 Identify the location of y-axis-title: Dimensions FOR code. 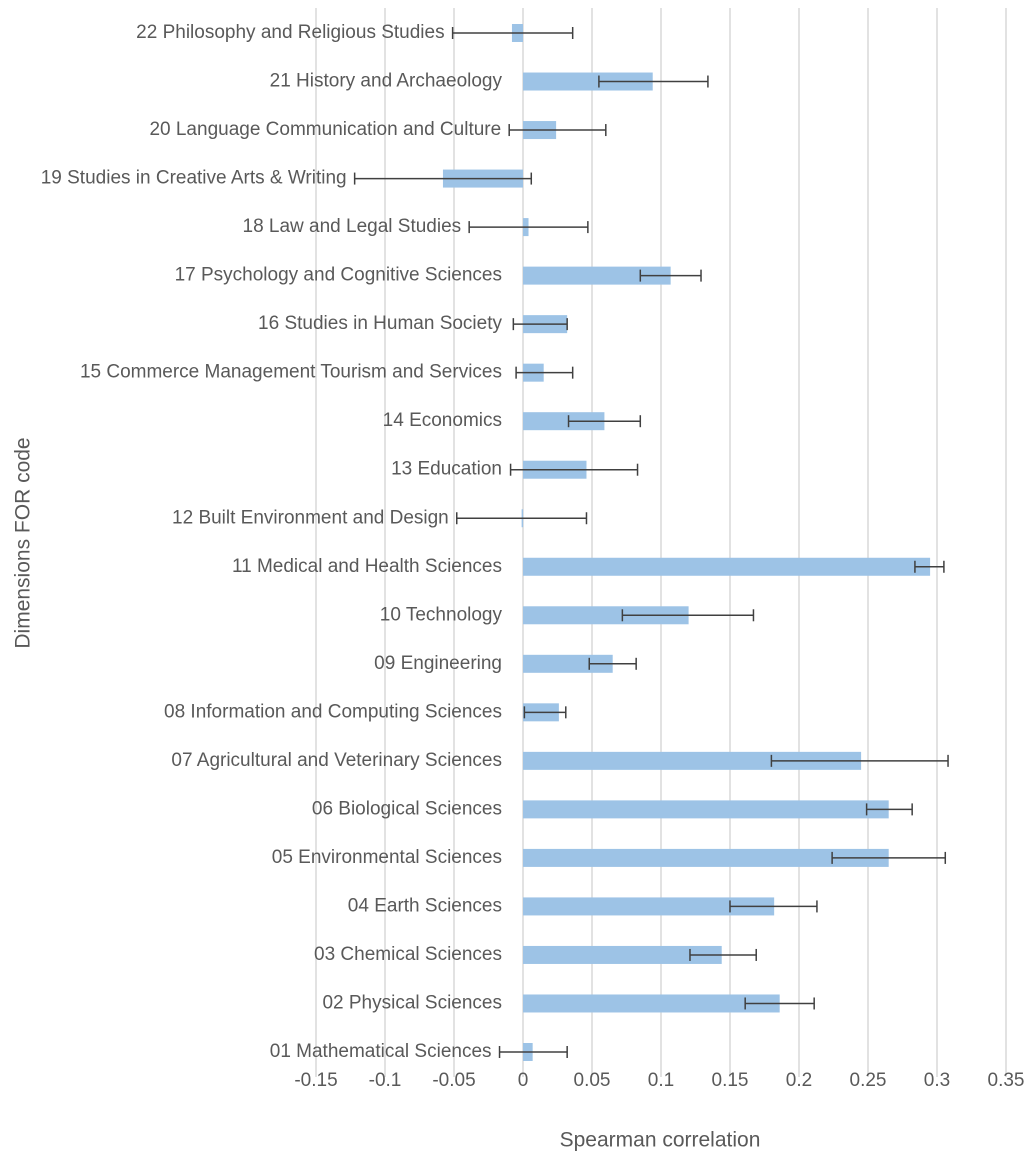
(23, 542).